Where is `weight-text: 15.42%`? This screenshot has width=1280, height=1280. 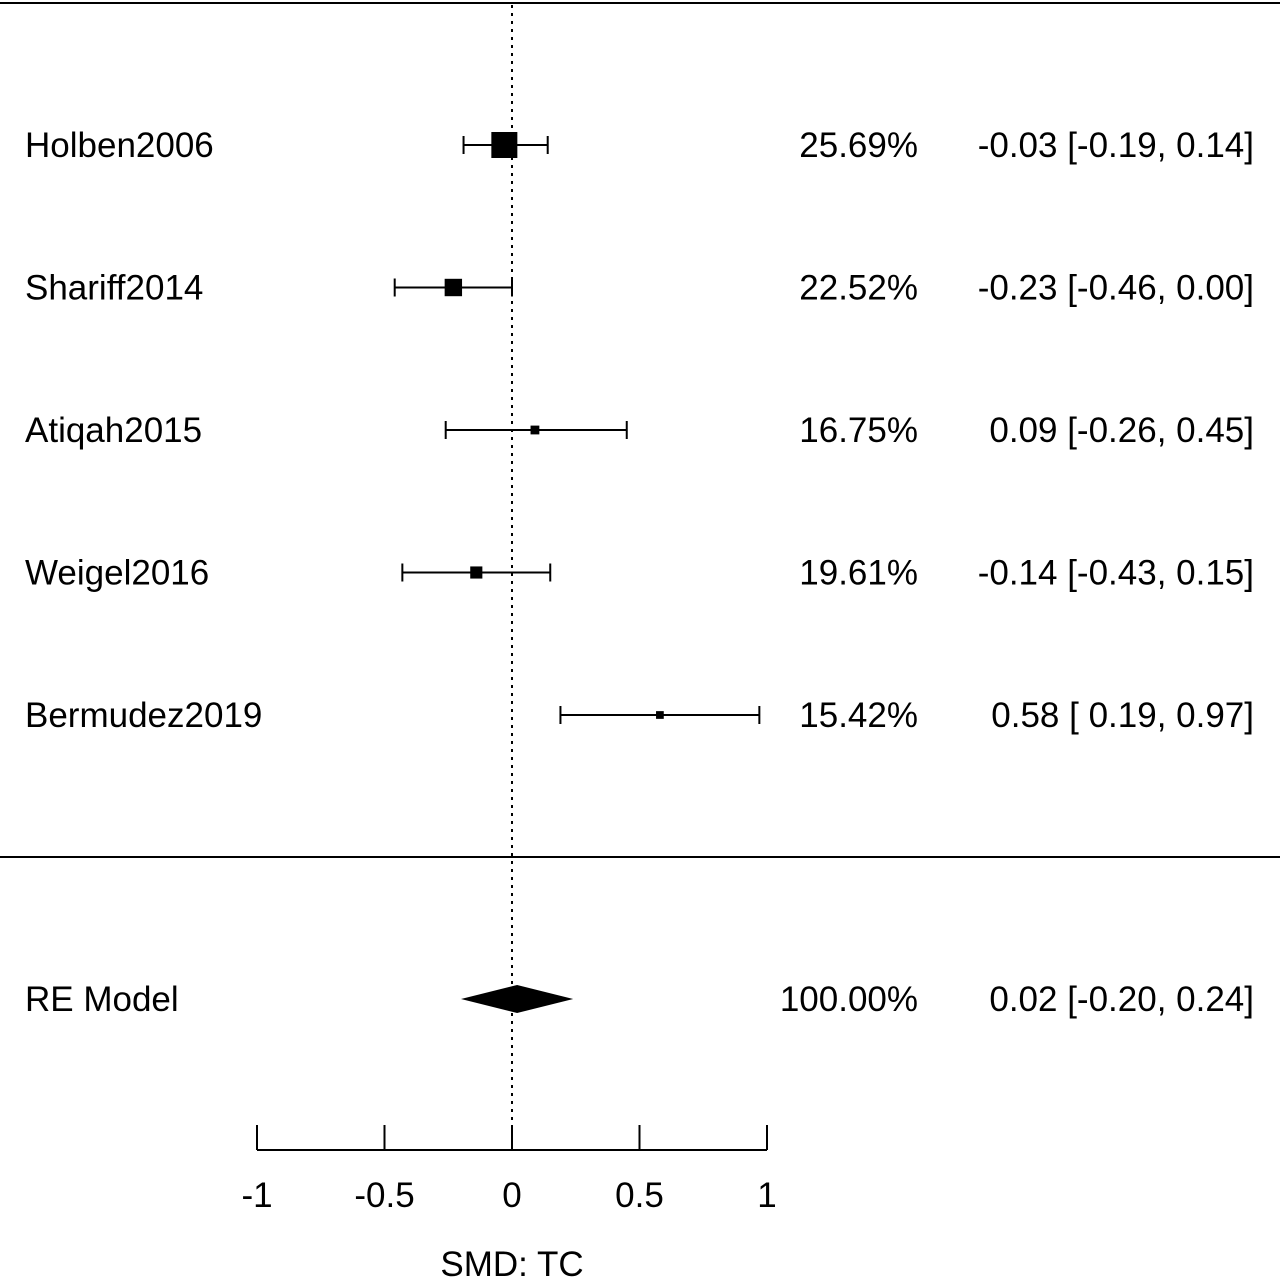
weight-text: 15.42% is located at coordinates (858, 715).